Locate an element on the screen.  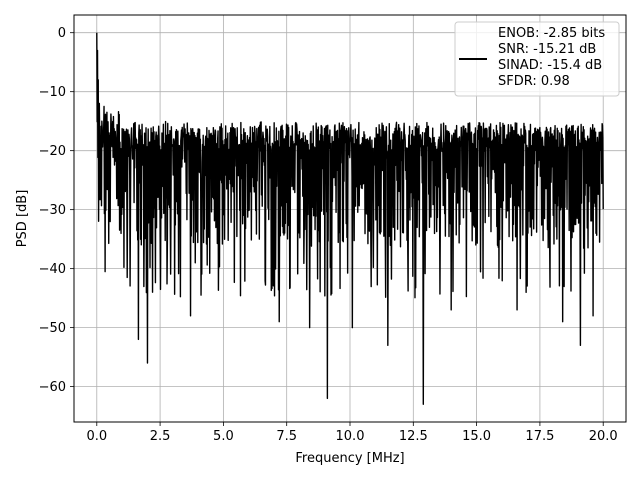
y-tick-label: −50 is located at coordinates (52, 328).